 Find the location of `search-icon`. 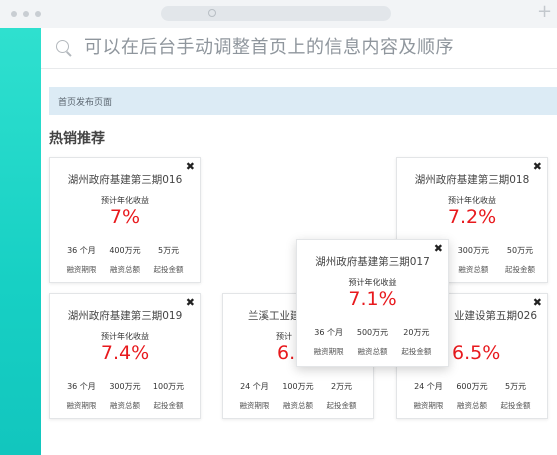

search-icon is located at coordinates (62, 46).